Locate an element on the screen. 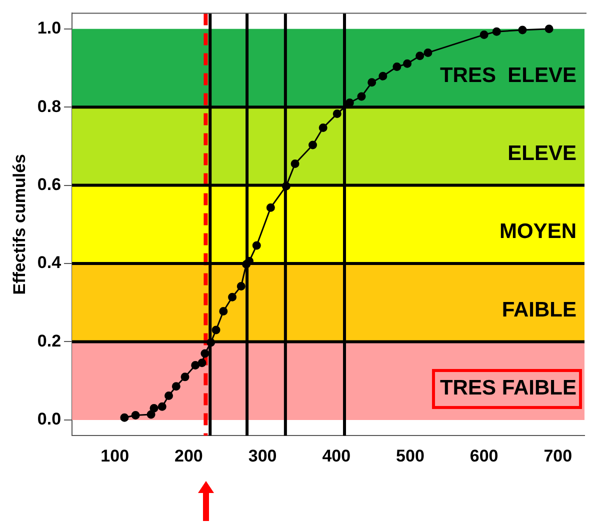 The height and width of the screenshot is (530, 590). x-tick-label: 300 is located at coordinates (262, 456).